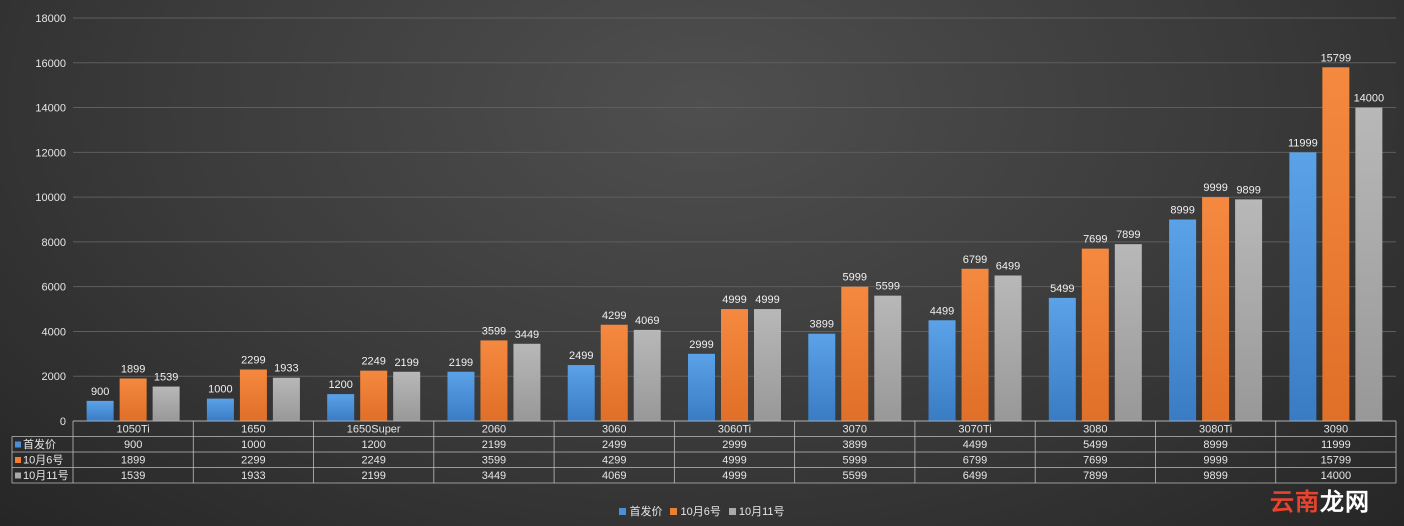 Image resolution: width=1404 pixels, height=526 pixels. I want to click on legend: 首发价 10月6号 10月11号, so click(702, 511).